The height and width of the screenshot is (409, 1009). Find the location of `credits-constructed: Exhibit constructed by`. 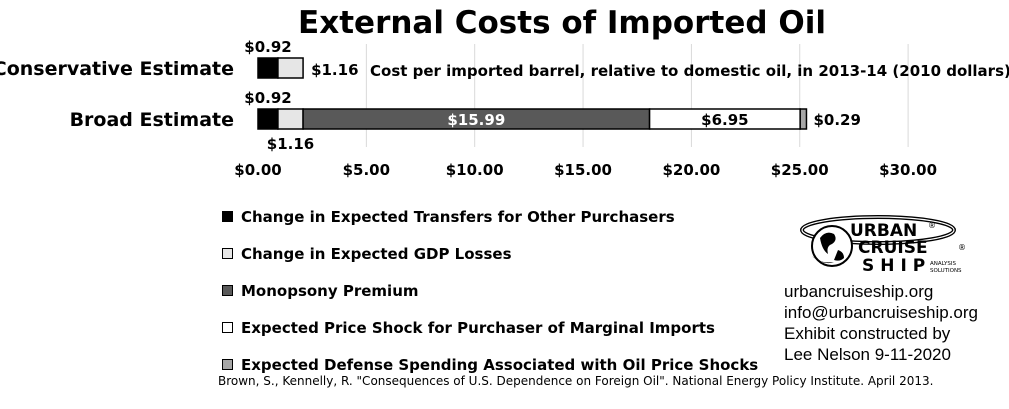

credits-constructed: Exhibit constructed by is located at coordinates (867, 333).